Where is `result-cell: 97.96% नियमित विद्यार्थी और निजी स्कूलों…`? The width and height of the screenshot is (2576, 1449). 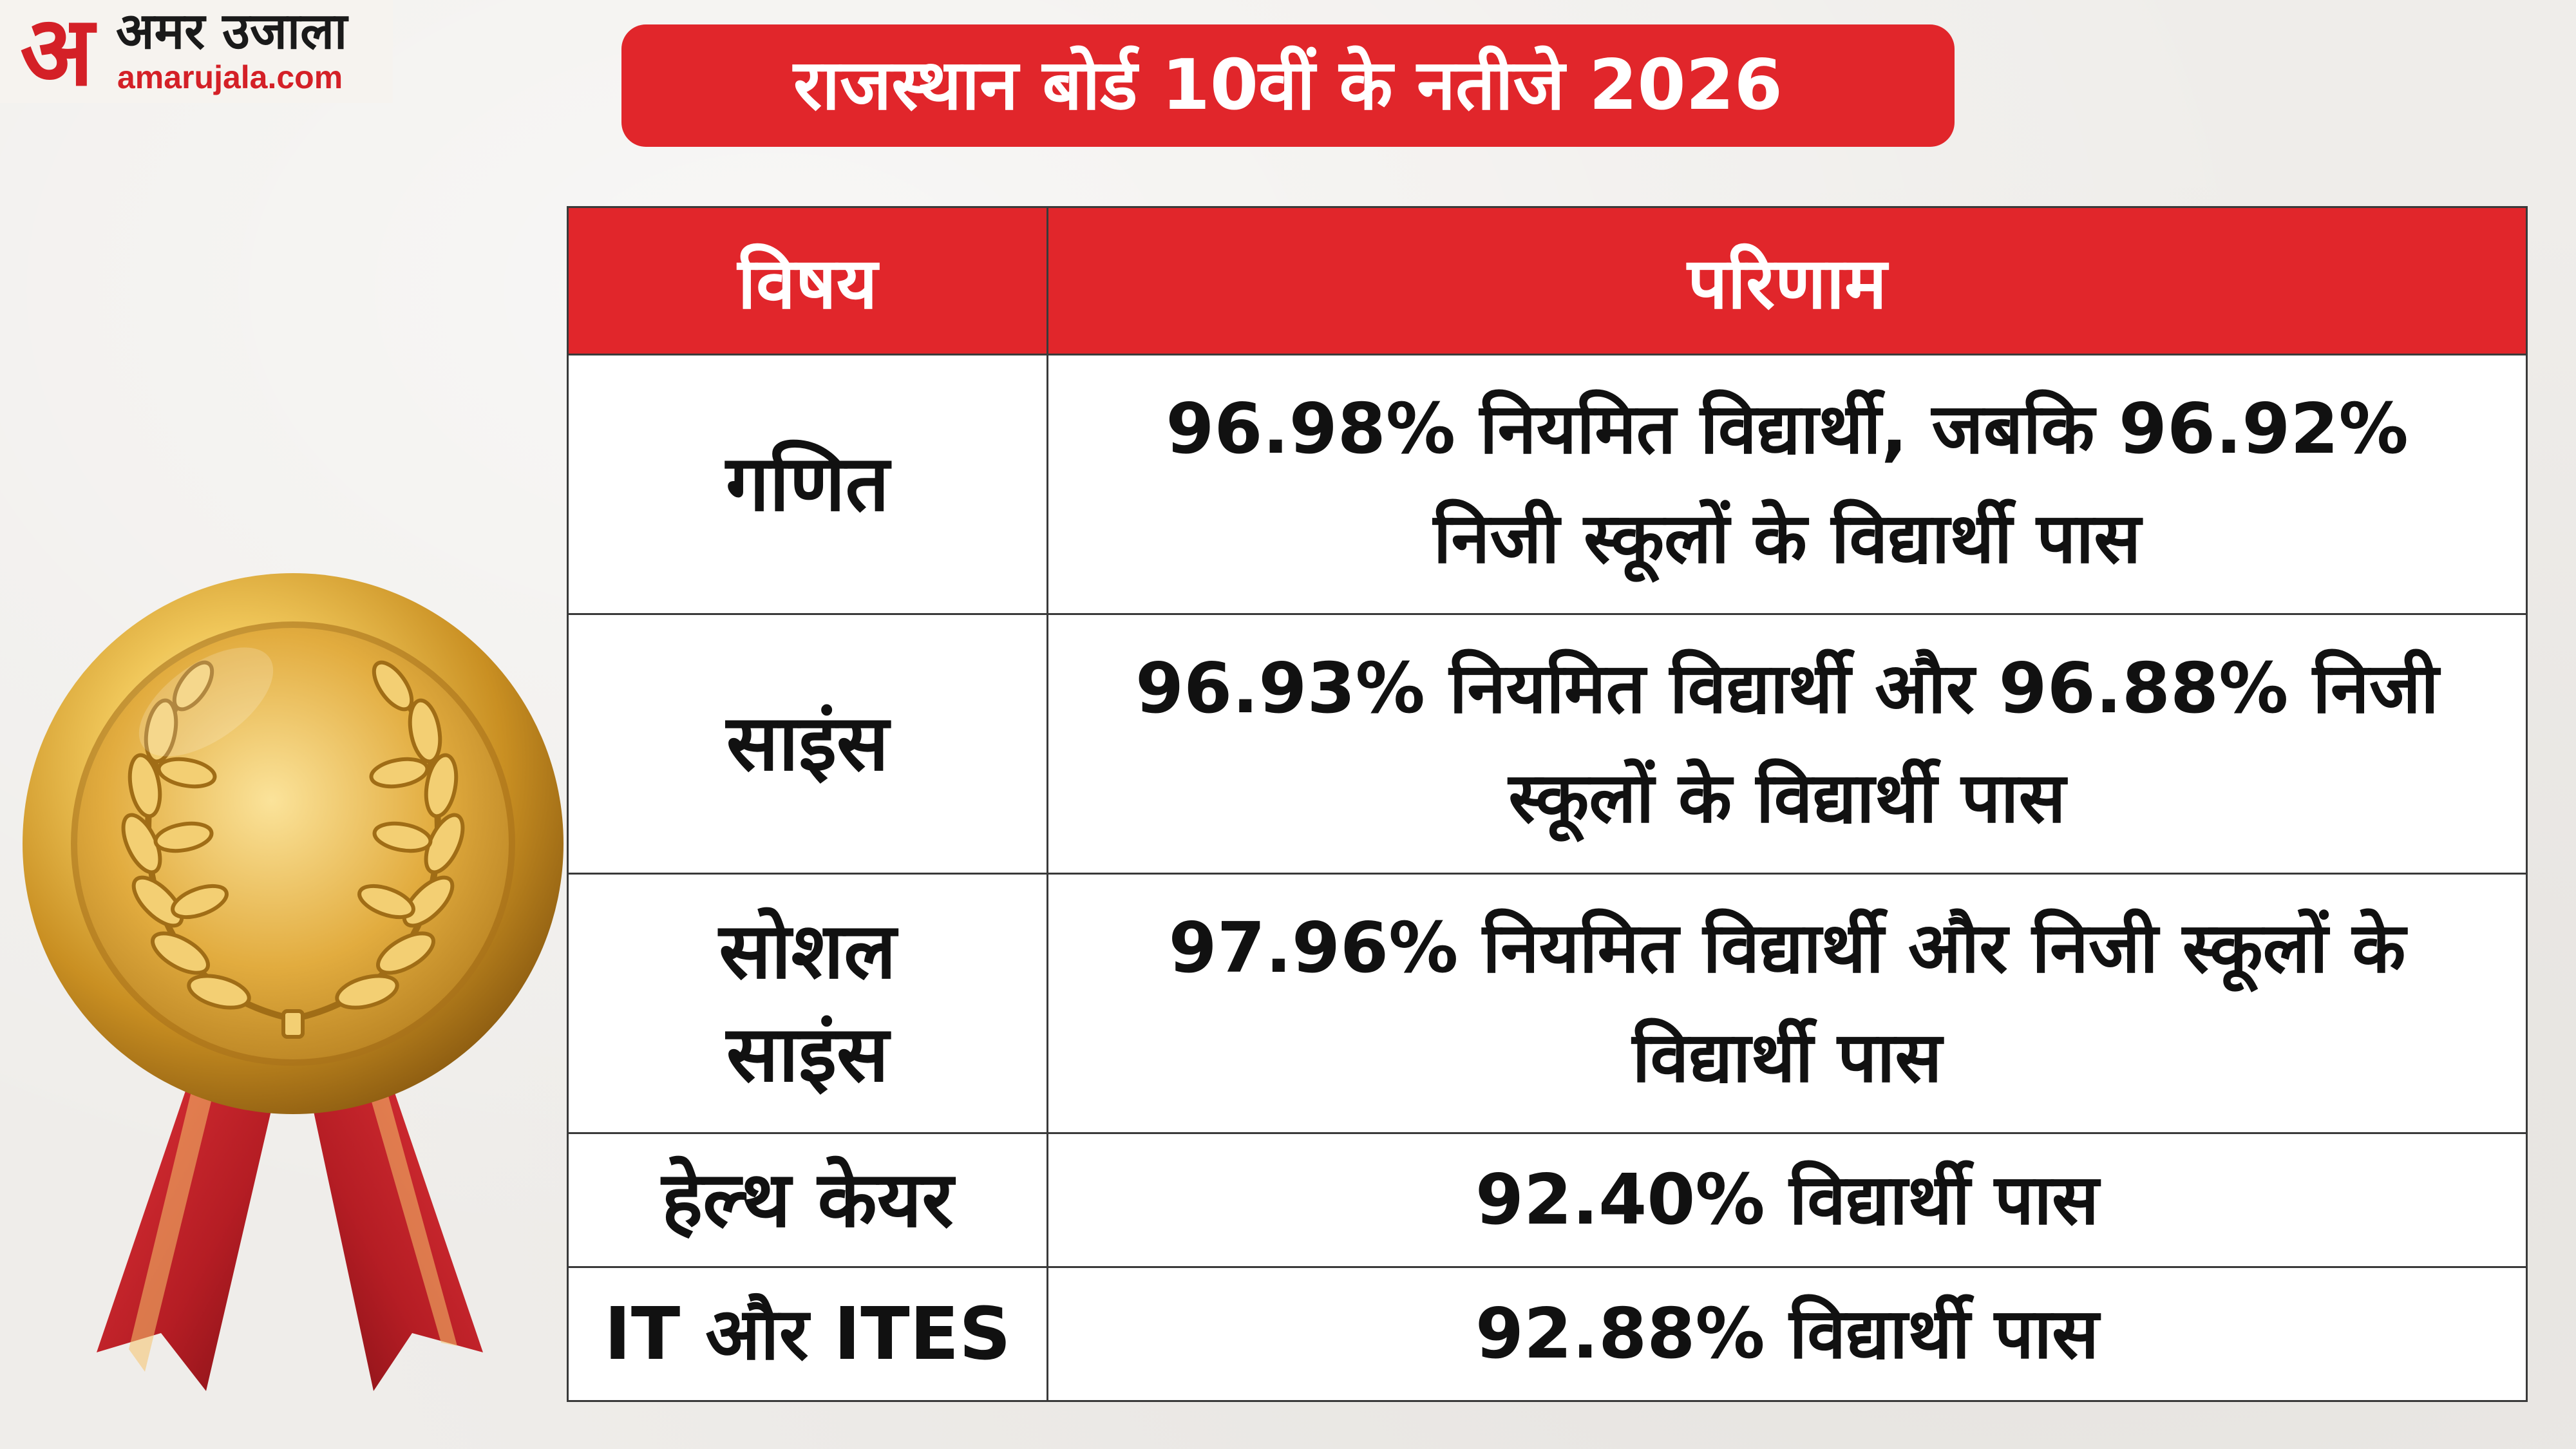
result-cell: 97.96% नियमित विद्यार्थी और निजी स्कूलों… is located at coordinates (1787, 1004).